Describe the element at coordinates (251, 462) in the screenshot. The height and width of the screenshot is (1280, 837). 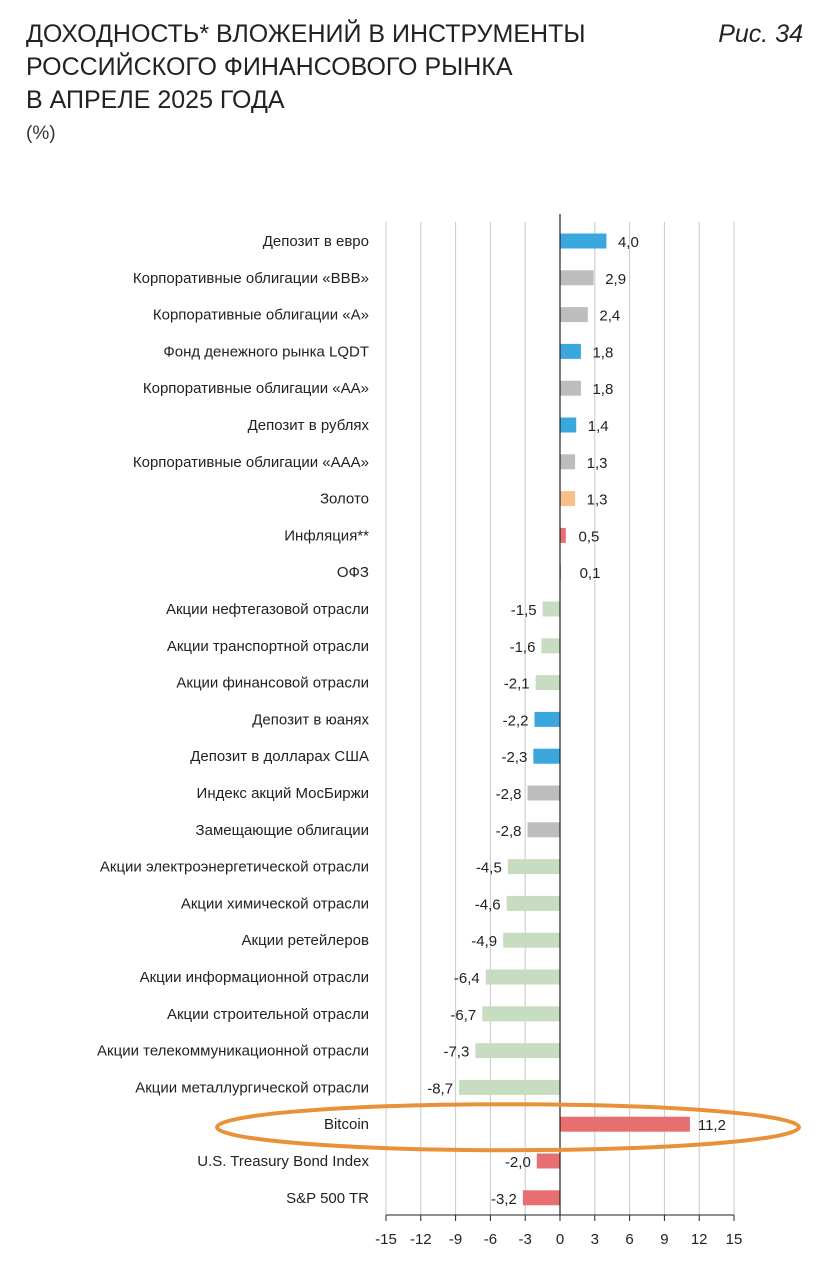
I see `category-label: Корпоративные облигации «AAA»` at that location.